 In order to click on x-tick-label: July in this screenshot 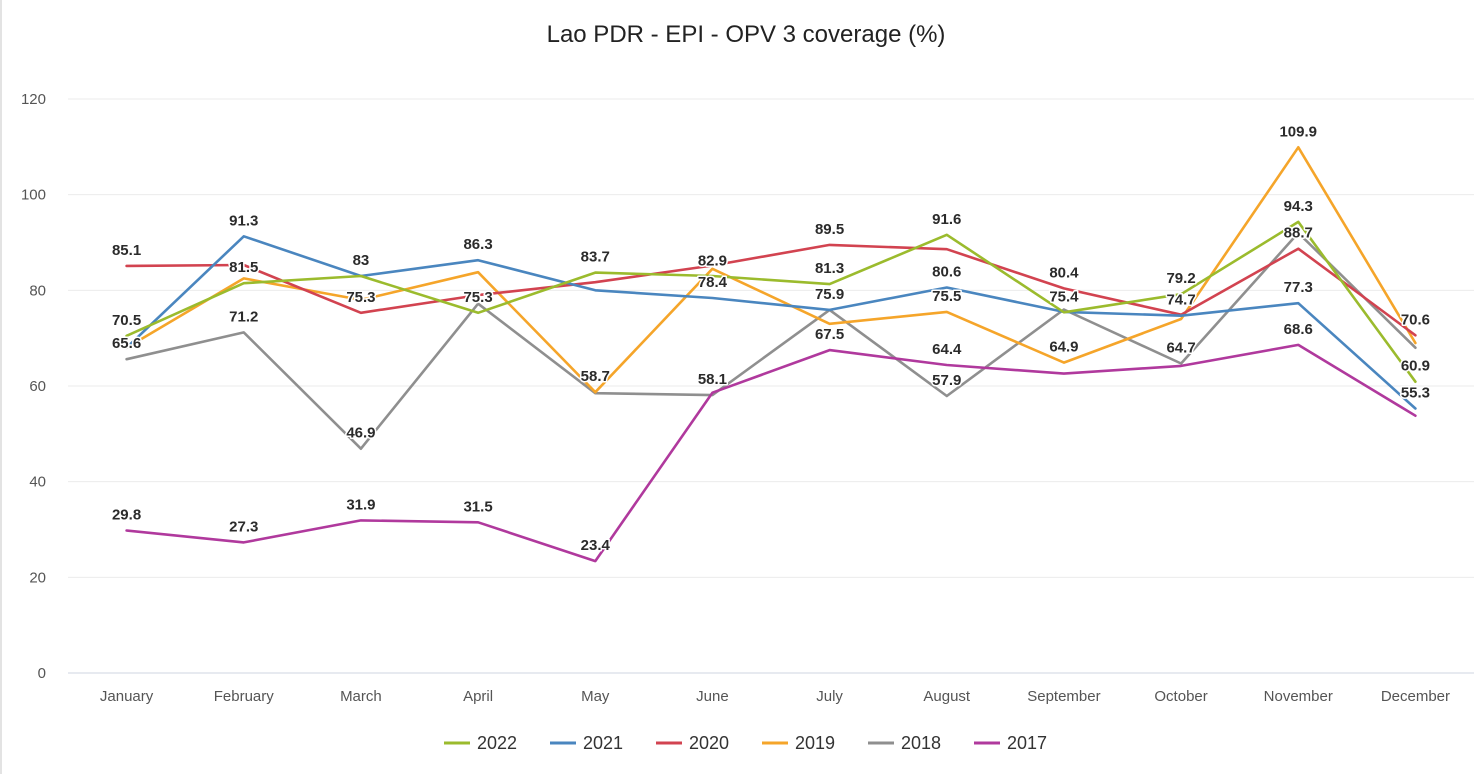, I will do `click(829, 696)`.